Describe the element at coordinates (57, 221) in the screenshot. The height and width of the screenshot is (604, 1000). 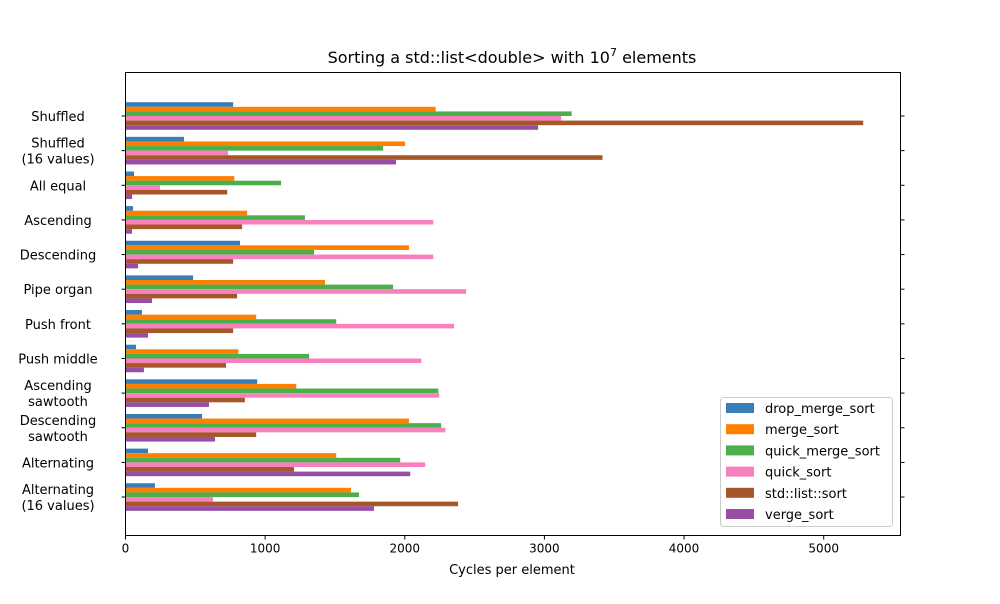
I see `y-tick-label: Ascending` at that location.